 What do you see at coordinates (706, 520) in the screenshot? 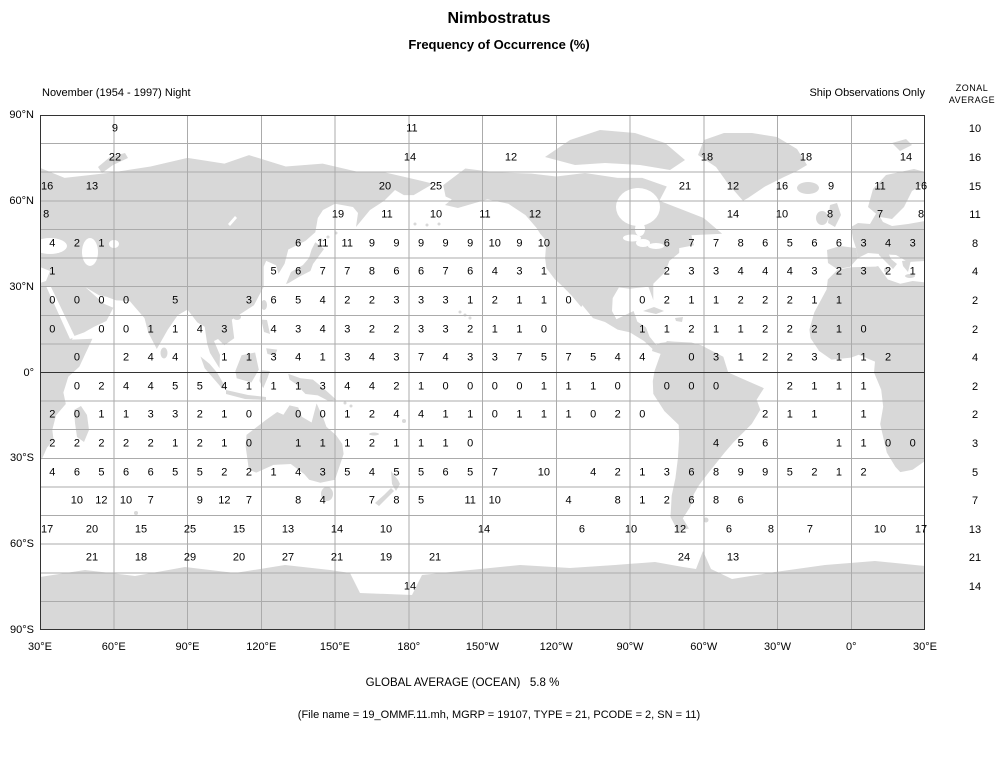
I see `island-falklands` at bounding box center [706, 520].